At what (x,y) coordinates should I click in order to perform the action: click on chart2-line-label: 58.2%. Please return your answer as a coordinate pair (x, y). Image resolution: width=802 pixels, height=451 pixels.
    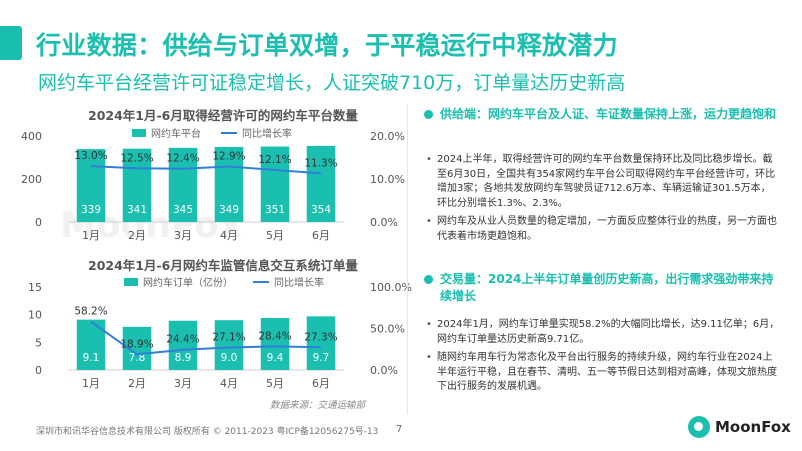
    Looking at the image, I should click on (90, 312).